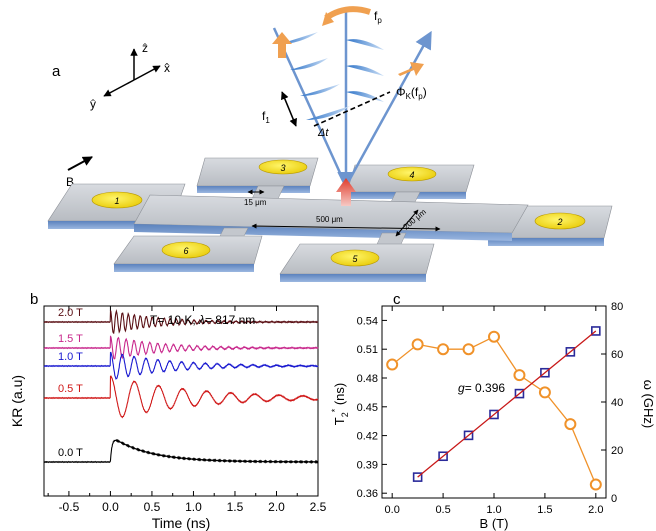 This screenshot has width=656, height=531. What do you see at coordinates (340, 404) in the screenshot?
I see `left-axis-title: T2* (ns)` at bounding box center [340, 404].